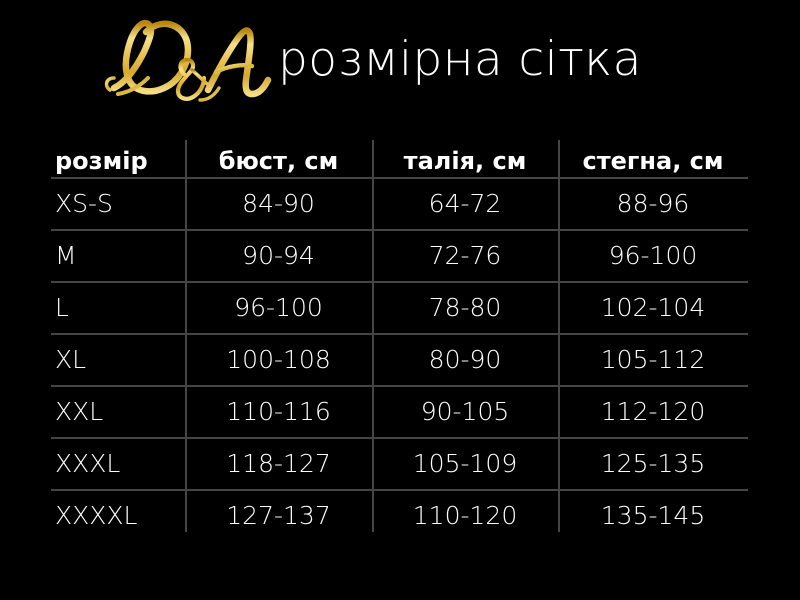 This screenshot has height=600, width=800. What do you see at coordinates (278, 203) in the screenshot?
I see `cell-bust: 84-90` at bounding box center [278, 203].